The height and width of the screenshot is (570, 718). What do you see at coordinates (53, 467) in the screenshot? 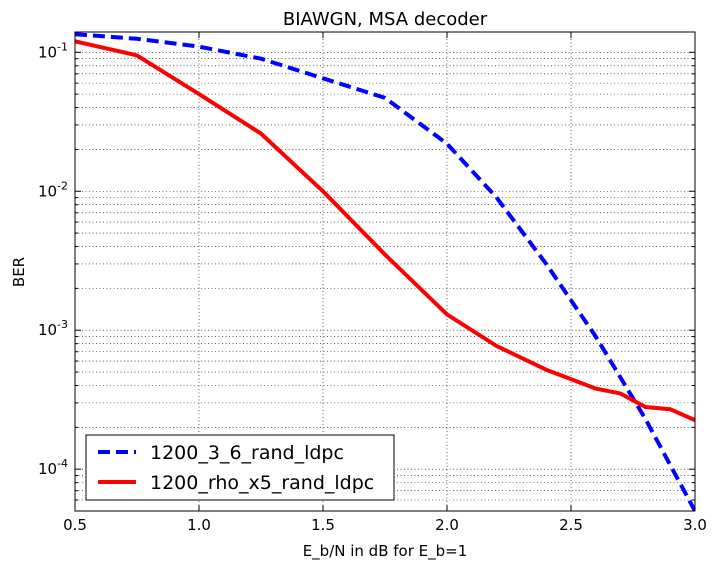
I see `y-tick-label: 10⁻⁴` at bounding box center [53, 467].